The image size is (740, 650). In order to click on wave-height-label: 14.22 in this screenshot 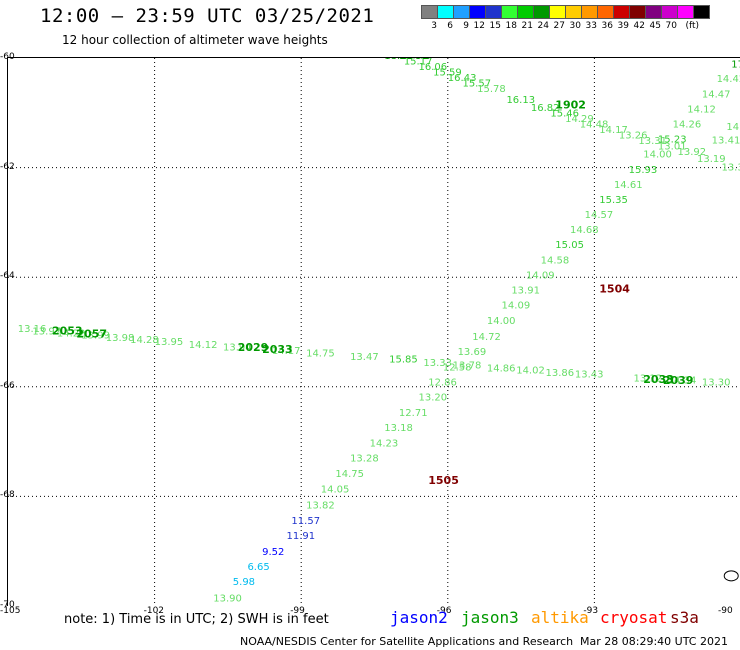, I will do `click(733, 127)`.